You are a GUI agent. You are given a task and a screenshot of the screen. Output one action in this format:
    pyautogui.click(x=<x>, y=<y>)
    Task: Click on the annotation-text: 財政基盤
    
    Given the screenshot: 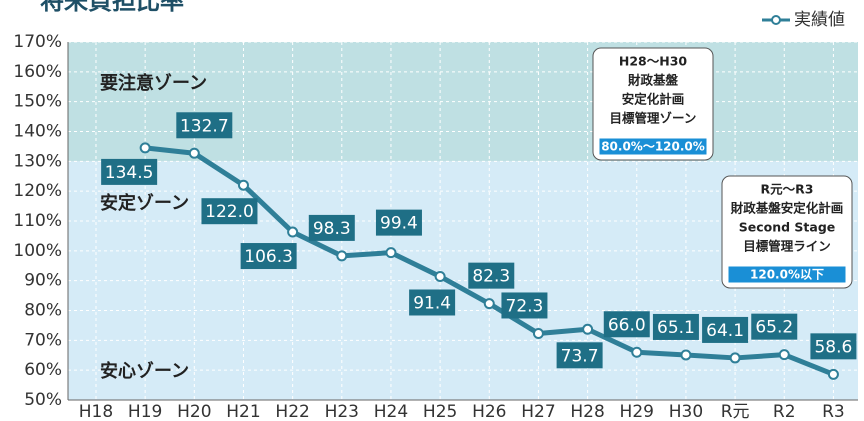 What is the action you would take?
    pyautogui.click(x=653, y=80)
    